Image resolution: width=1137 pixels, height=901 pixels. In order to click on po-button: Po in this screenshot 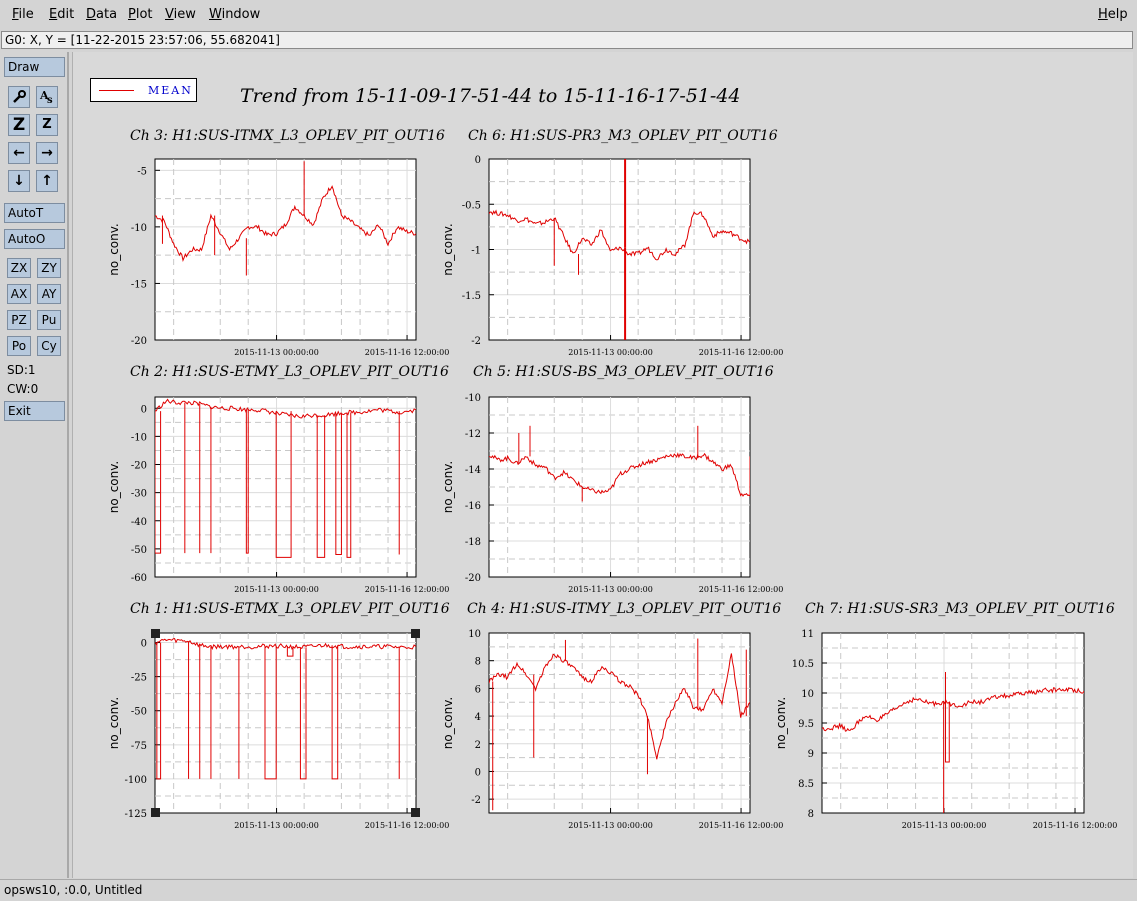, I will do `click(19, 346)`.